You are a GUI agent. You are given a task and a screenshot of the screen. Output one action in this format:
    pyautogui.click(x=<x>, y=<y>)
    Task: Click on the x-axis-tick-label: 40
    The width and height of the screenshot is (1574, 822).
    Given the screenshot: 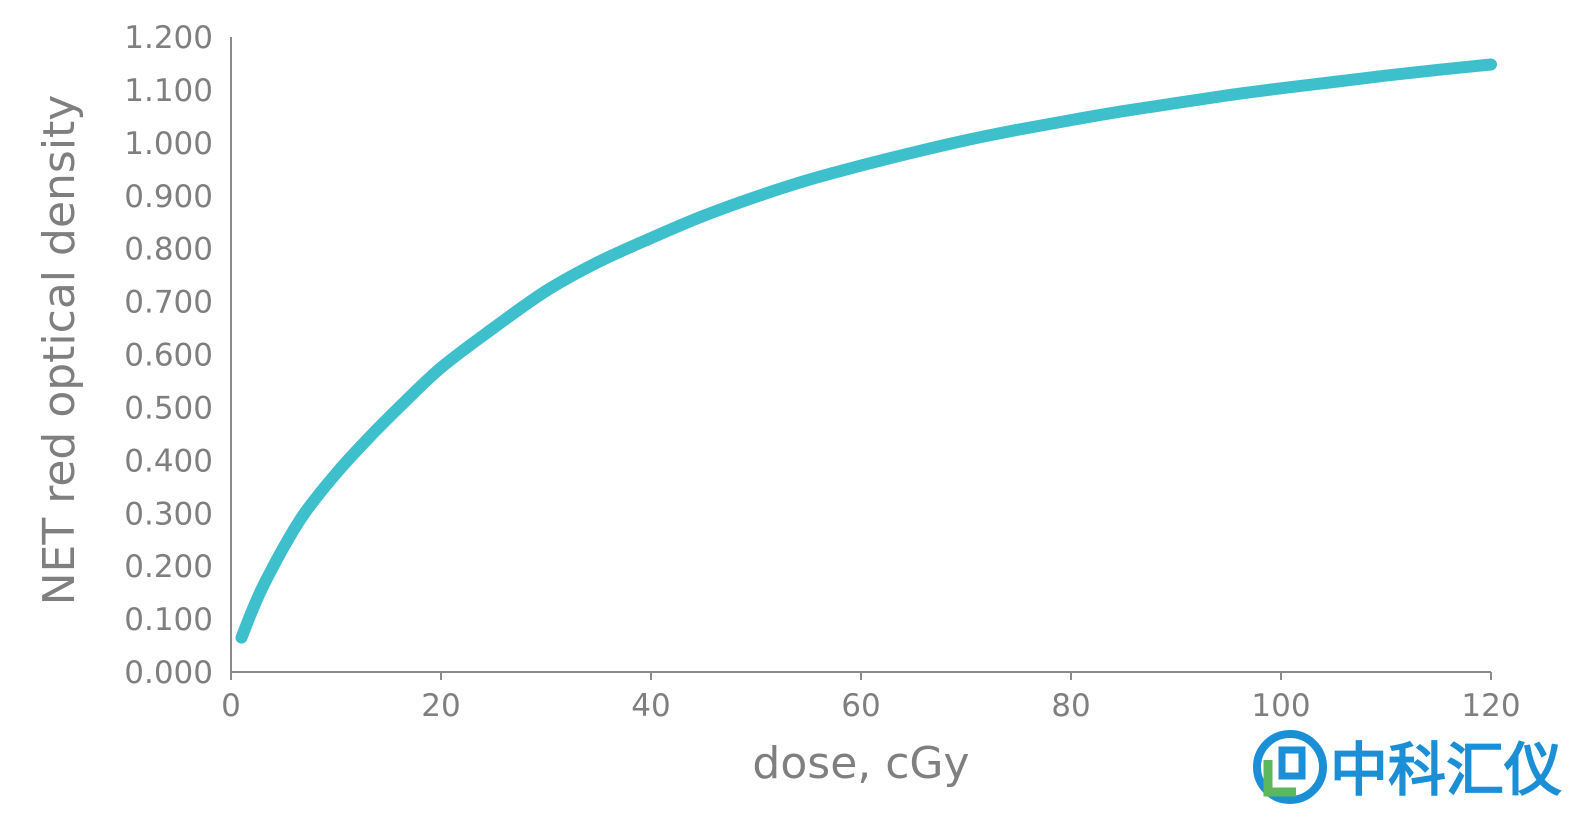 What is the action you would take?
    pyautogui.click(x=650, y=706)
    